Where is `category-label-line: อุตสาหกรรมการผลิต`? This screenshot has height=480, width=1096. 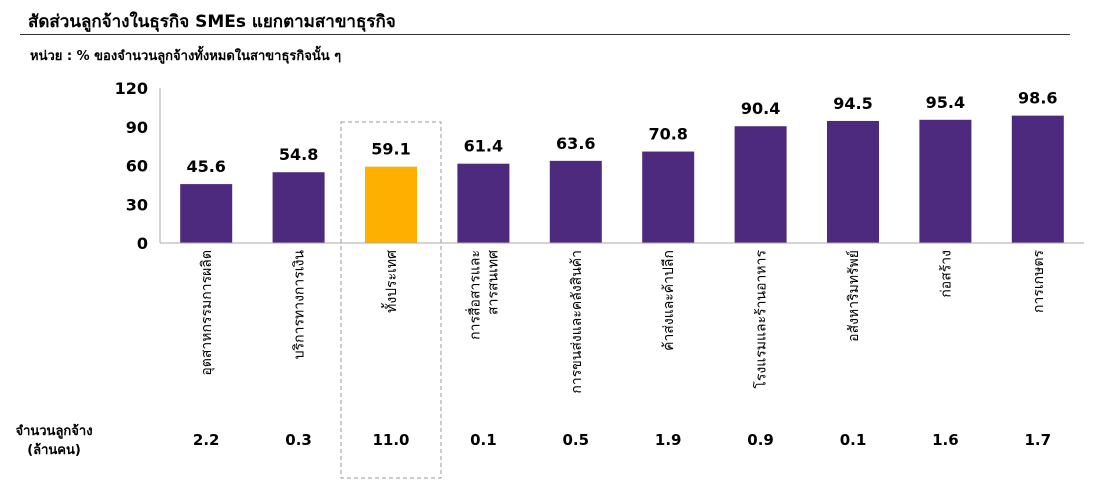
category-label-line: อุตสาหกรรมการผลิต is located at coordinates (207, 313).